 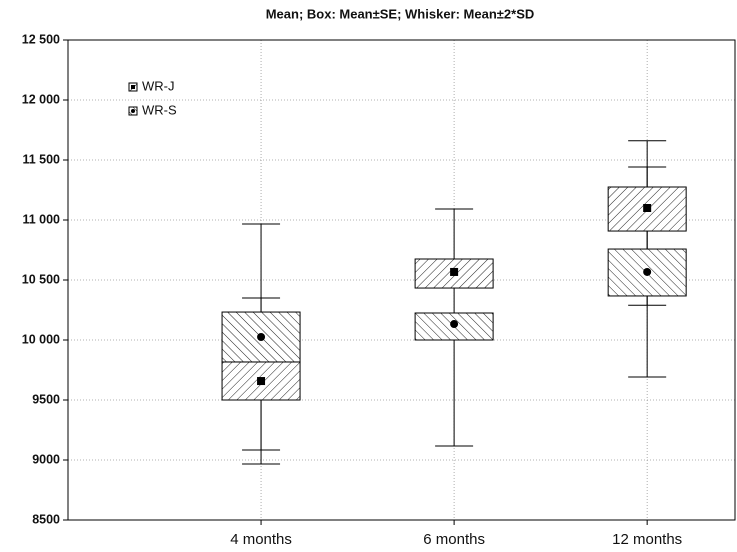 What do you see at coordinates (159, 109) in the screenshot?
I see `legend-label: WR-S` at bounding box center [159, 109].